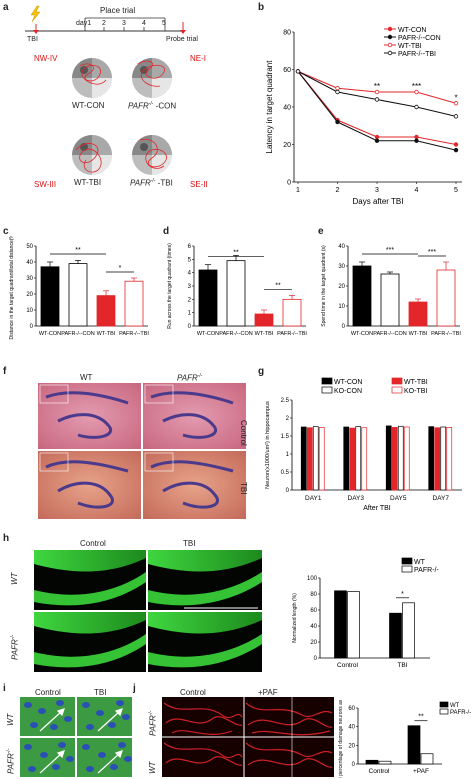  What do you see at coordinates (321, 231) in the screenshot?
I see `panel-letter-e: e` at bounding box center [321, 231].